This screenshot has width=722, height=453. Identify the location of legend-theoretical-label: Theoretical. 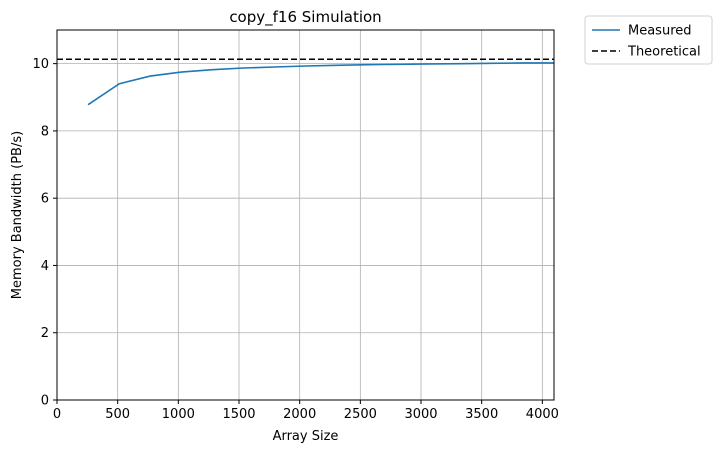
(664, 52).